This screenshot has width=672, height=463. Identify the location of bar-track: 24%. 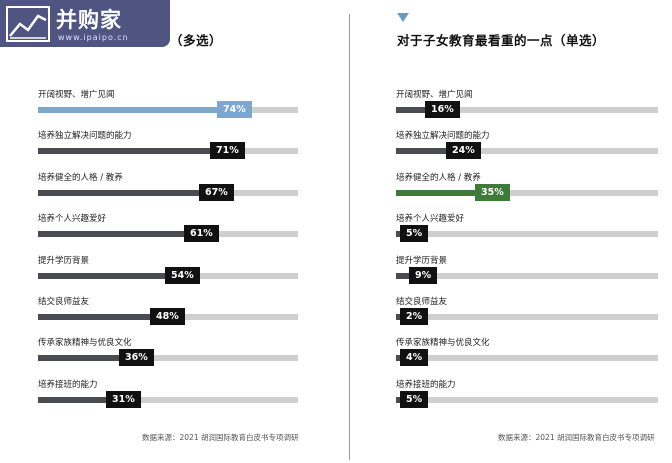
(527, 151).